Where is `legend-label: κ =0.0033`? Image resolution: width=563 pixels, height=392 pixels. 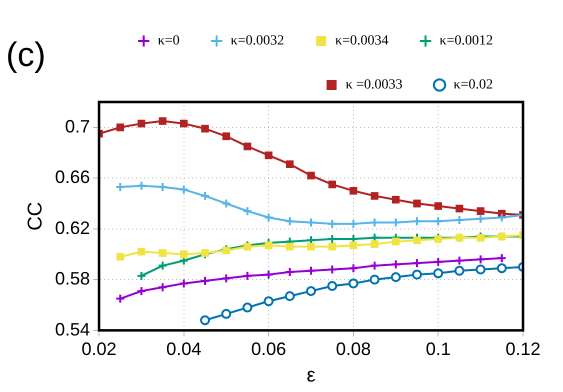
legend-label: κ =0.0033 is located at coordinates (374, 85).